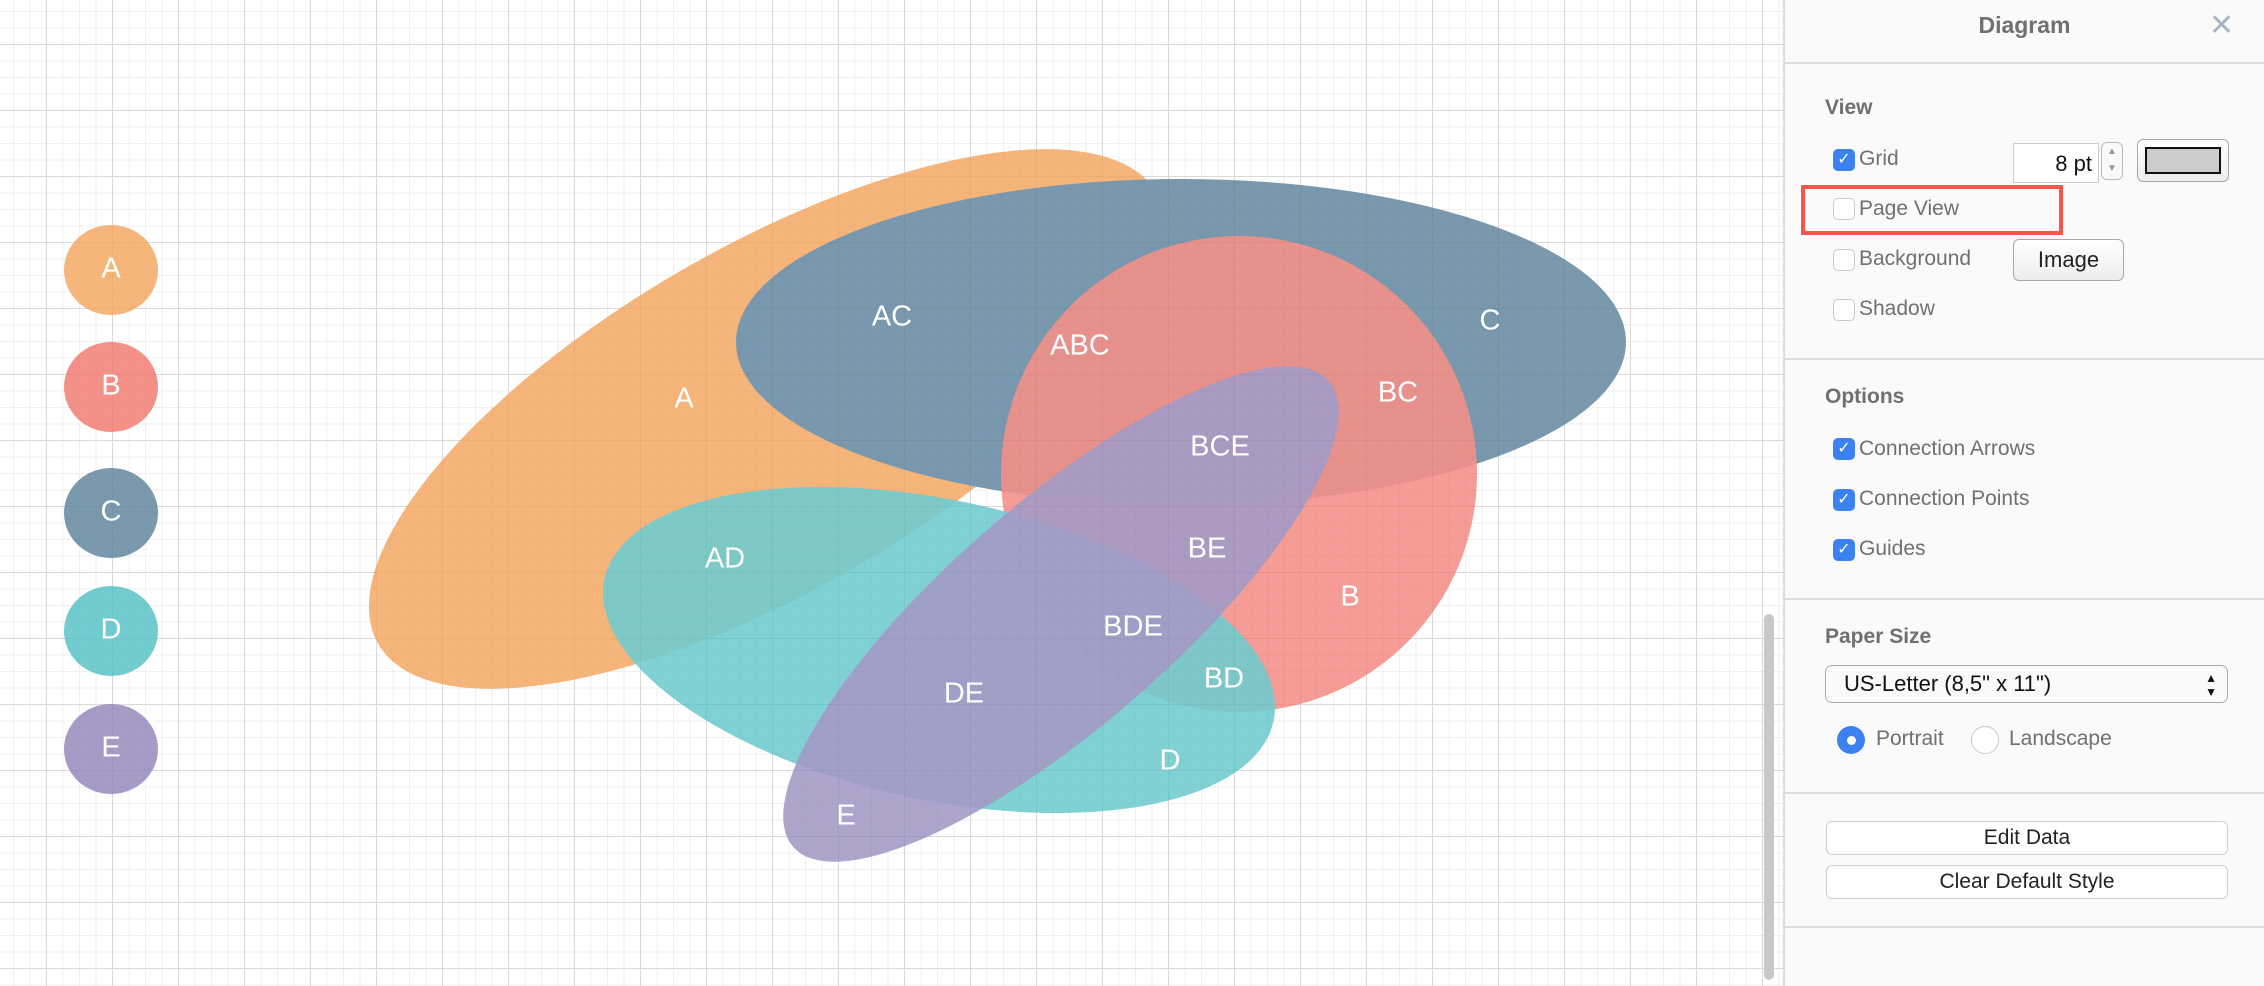 The height and width of the screenshot is (986, 2264). What do you see at coordinates (2024, 25) in the screenshot?
I see `panel-title: Diagram` at bounding box center [2024, 25].